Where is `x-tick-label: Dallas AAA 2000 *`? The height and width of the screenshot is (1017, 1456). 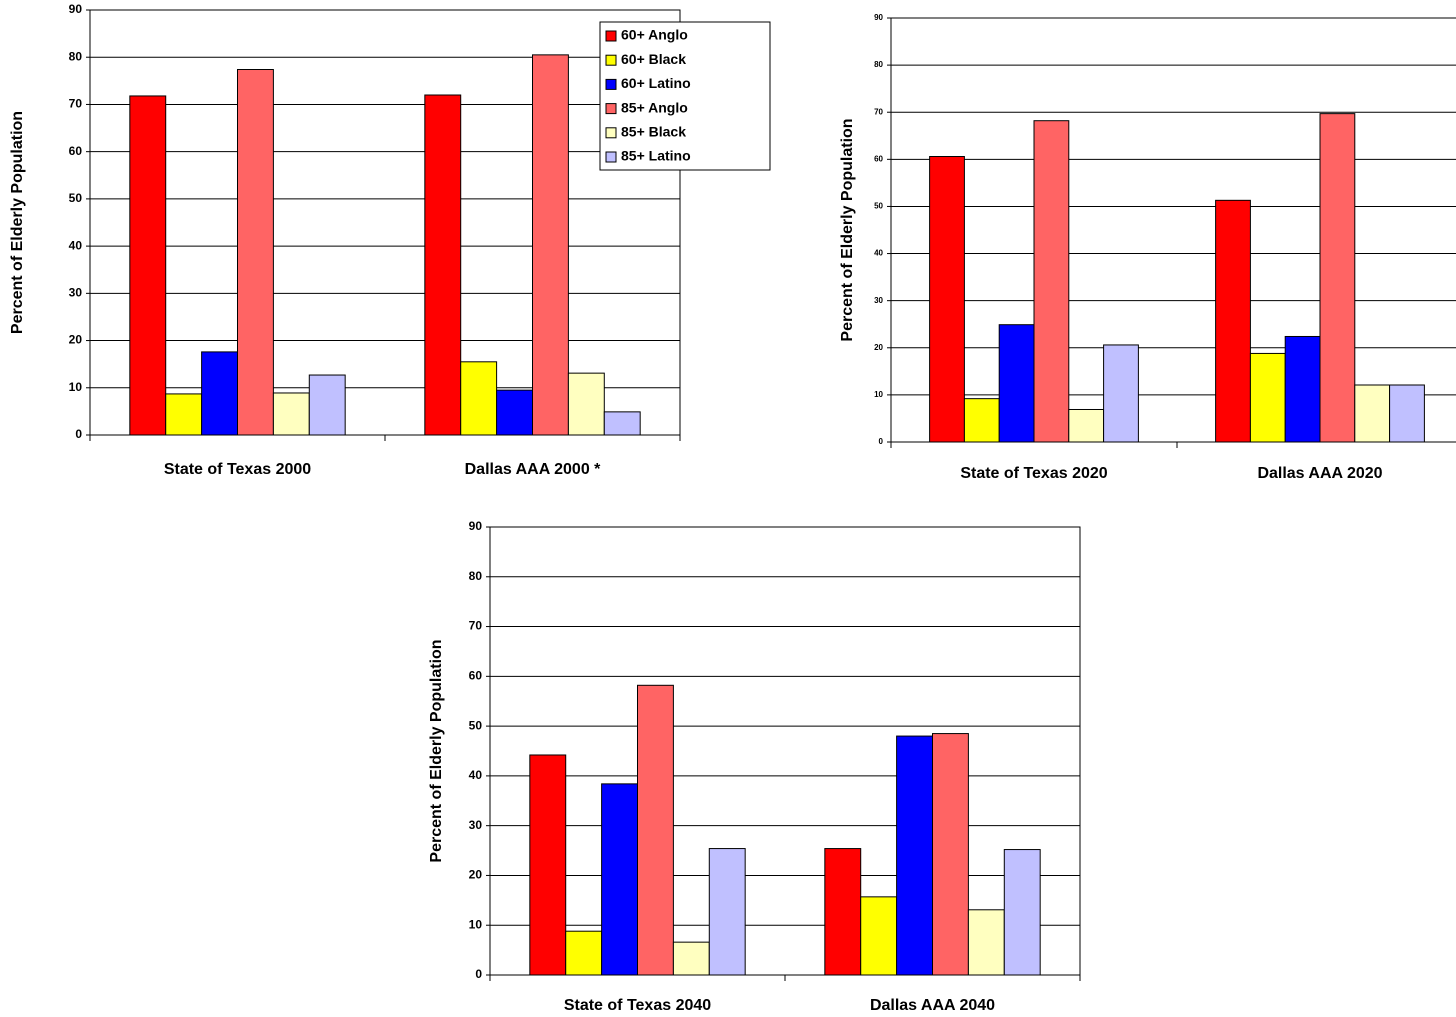
x-tick-label: Dallas AAA 2000 * is located at coordinates (533, 469).